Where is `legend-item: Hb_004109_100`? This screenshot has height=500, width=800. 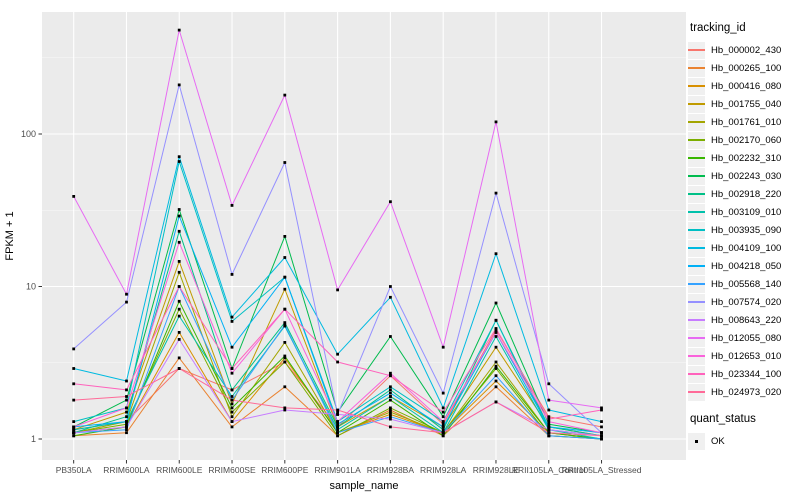 legend-item: Hb_004109_100 is located at coordinates (743, 248).